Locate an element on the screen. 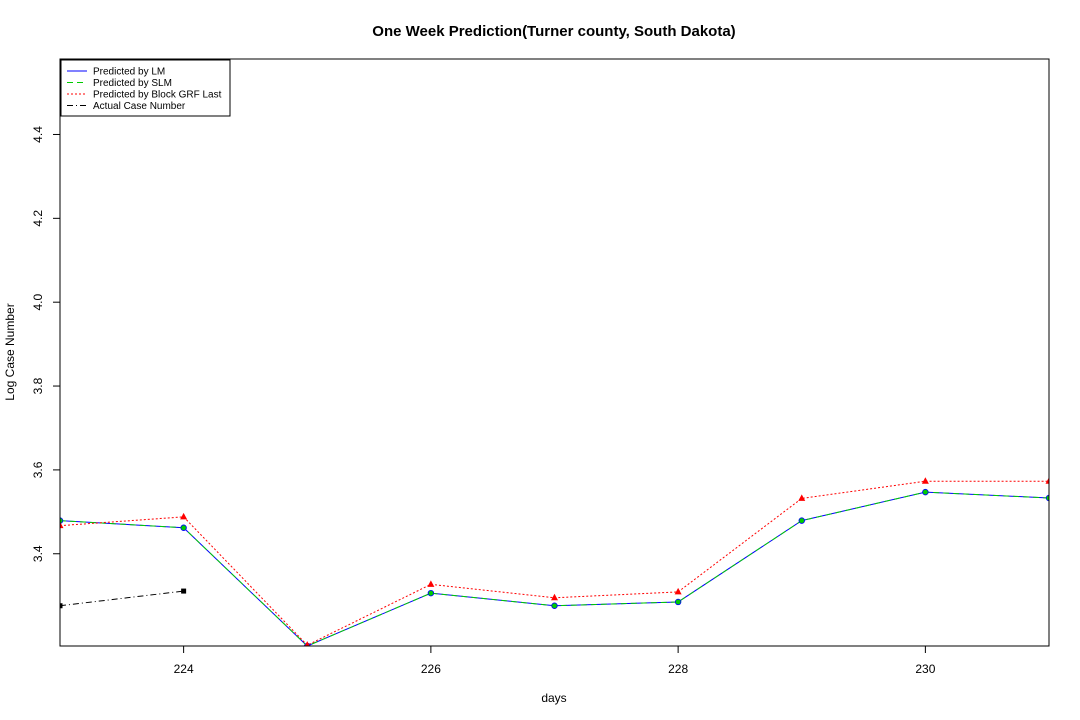 The width and height of the screenshot is (1080, 720). x-axis-label: days is located at coordinates (553, 698).